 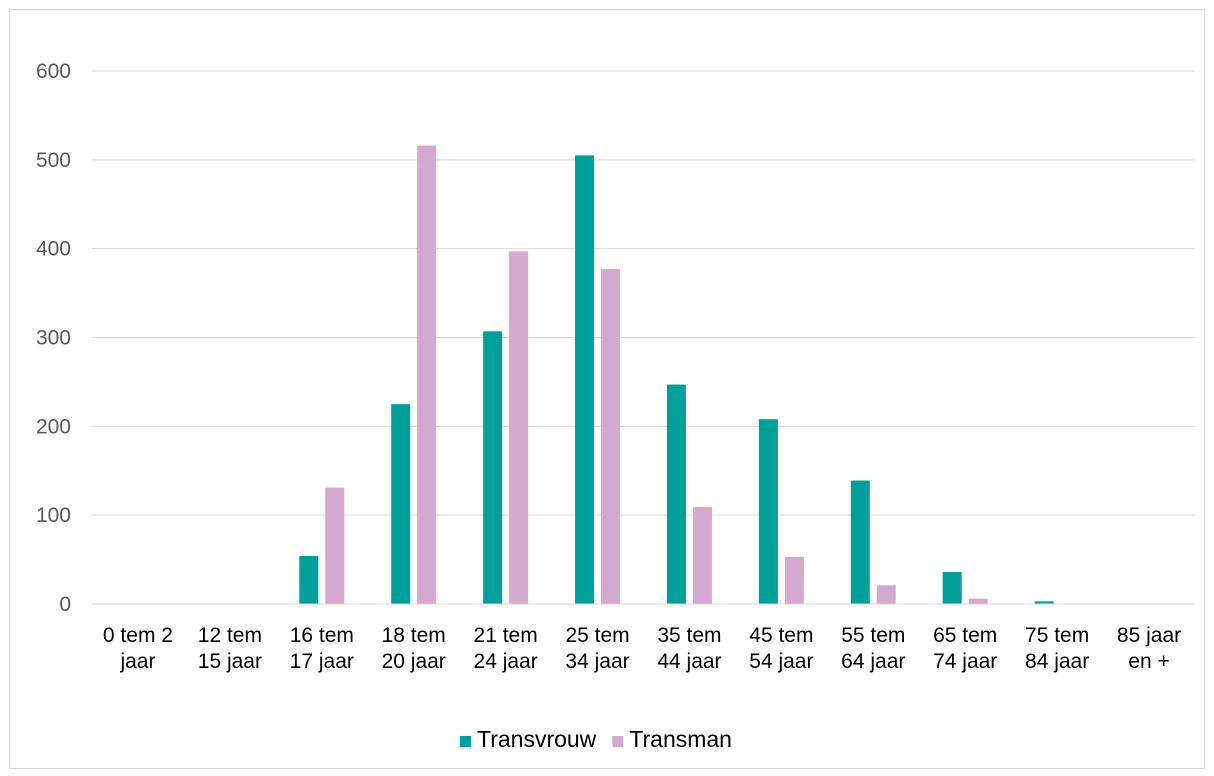 I want to click on x-category-label: 65 tem, so click(x=965, y=635).